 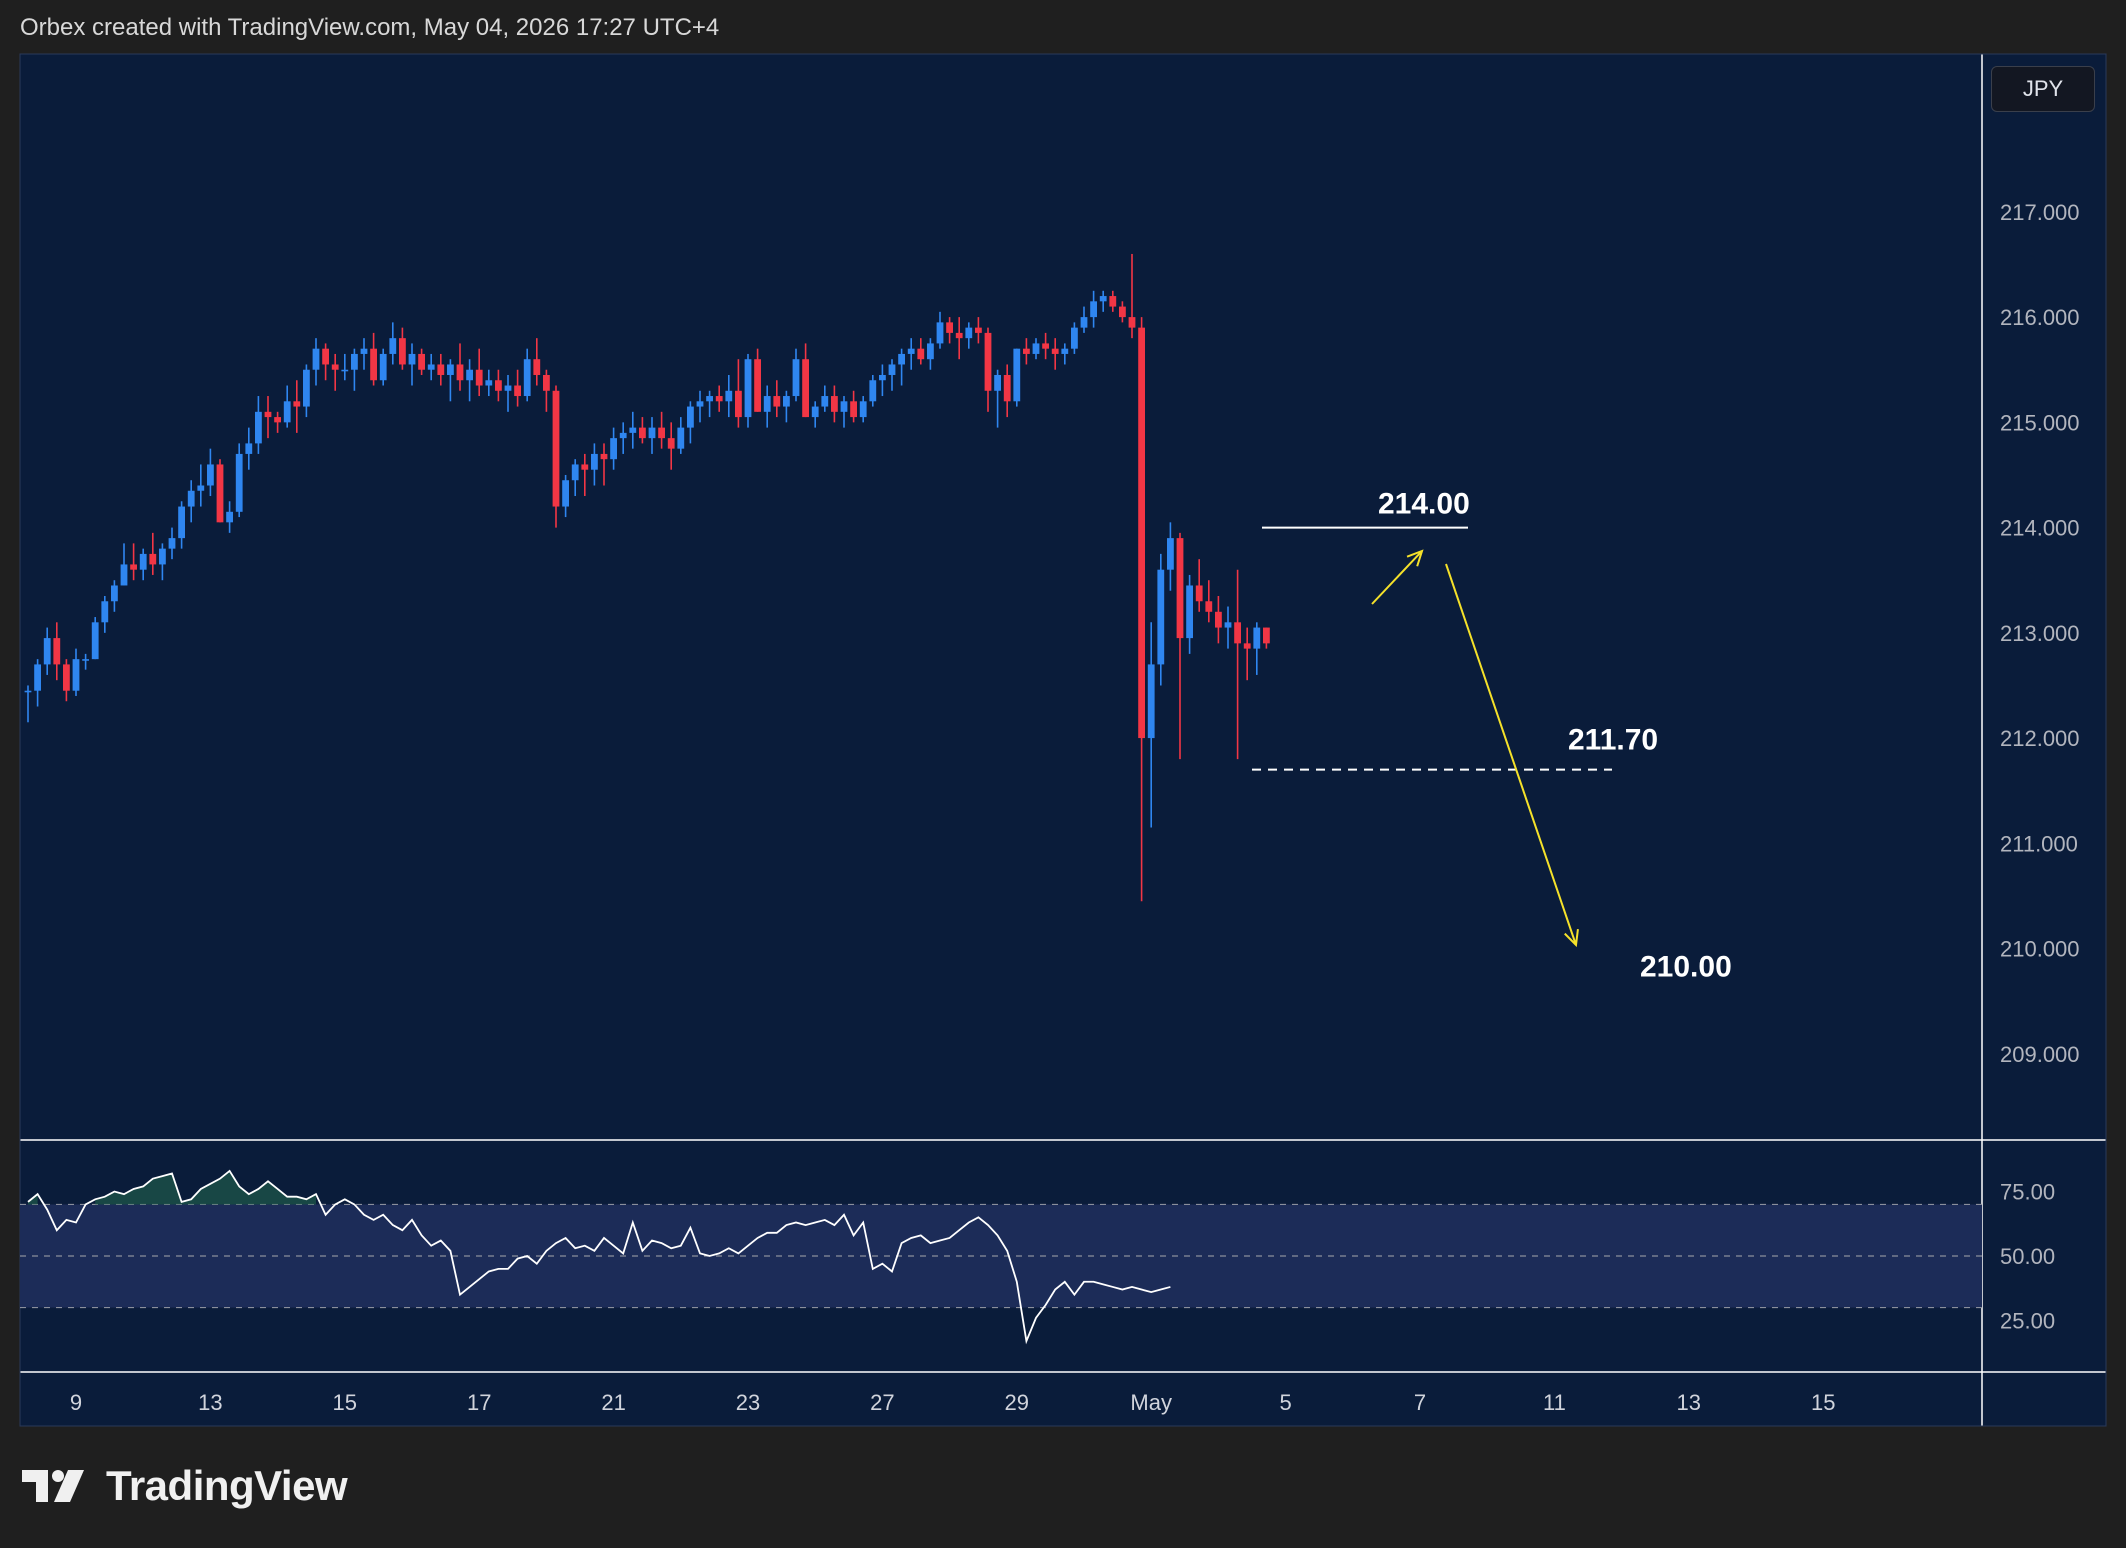 I want to click on price-tick-label: 216.000, so click(x=2040, y=317).